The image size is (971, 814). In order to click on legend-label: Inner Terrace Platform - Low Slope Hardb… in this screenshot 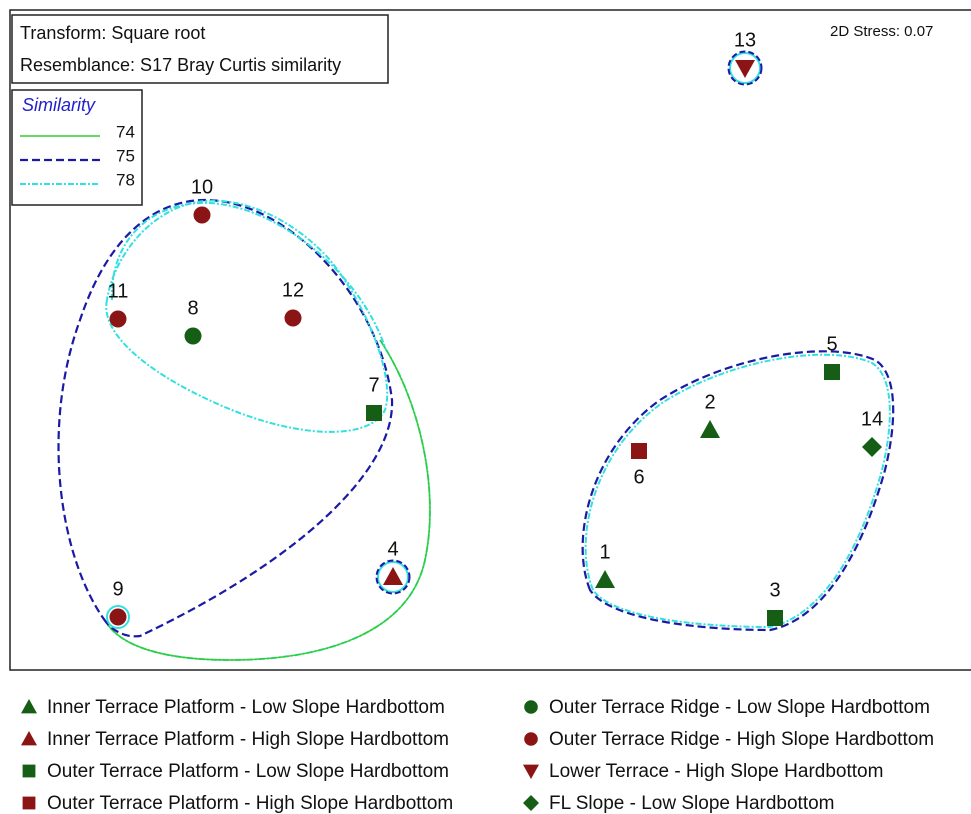, I will do `click(246, 707)`.